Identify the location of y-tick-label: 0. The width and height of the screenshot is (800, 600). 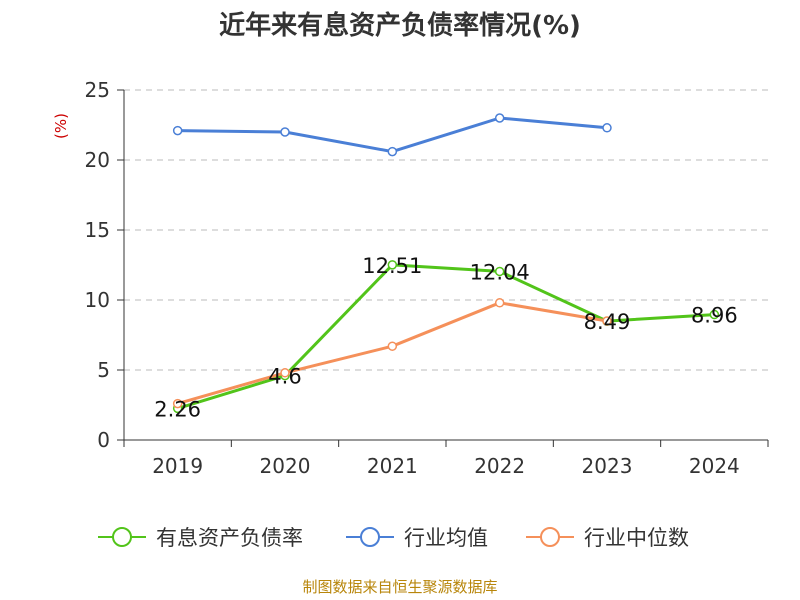
(103, 440).